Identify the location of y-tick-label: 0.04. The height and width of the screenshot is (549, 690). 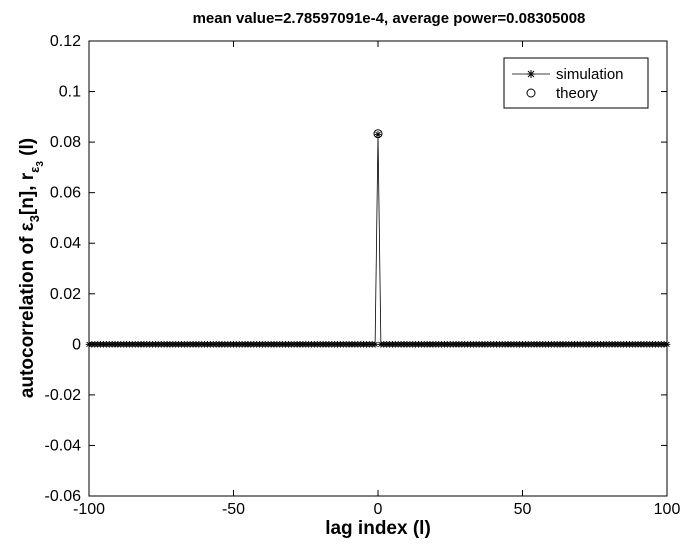
(65, 243).